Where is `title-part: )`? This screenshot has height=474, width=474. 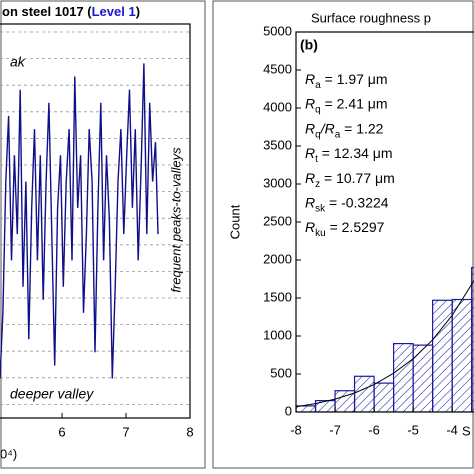
title-part: ) is located at coordinates (138, 11).